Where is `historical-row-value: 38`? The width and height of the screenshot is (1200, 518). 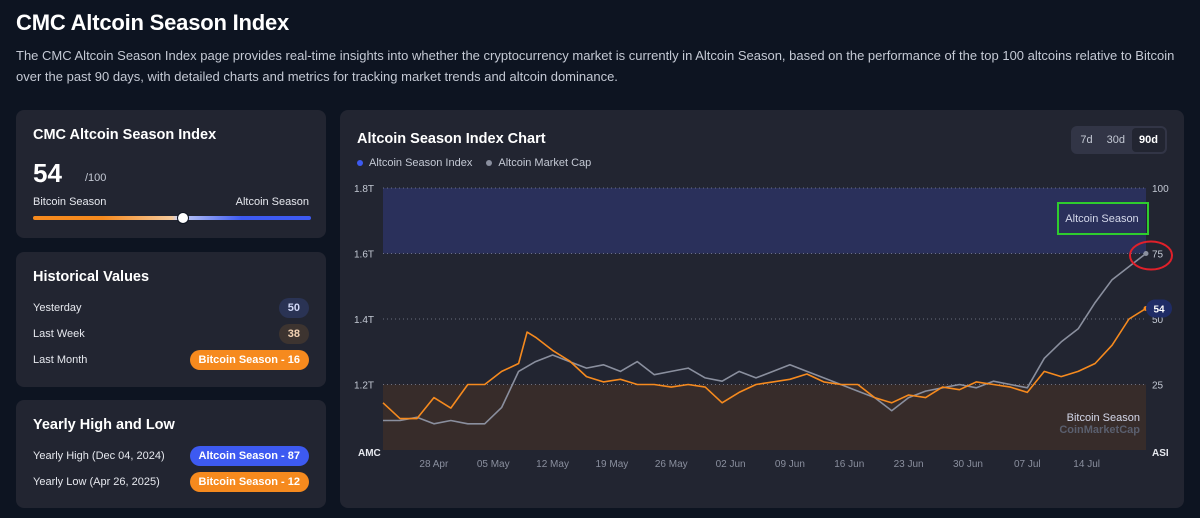 historical-row-value: 38 is located at coordinates (293, 334).